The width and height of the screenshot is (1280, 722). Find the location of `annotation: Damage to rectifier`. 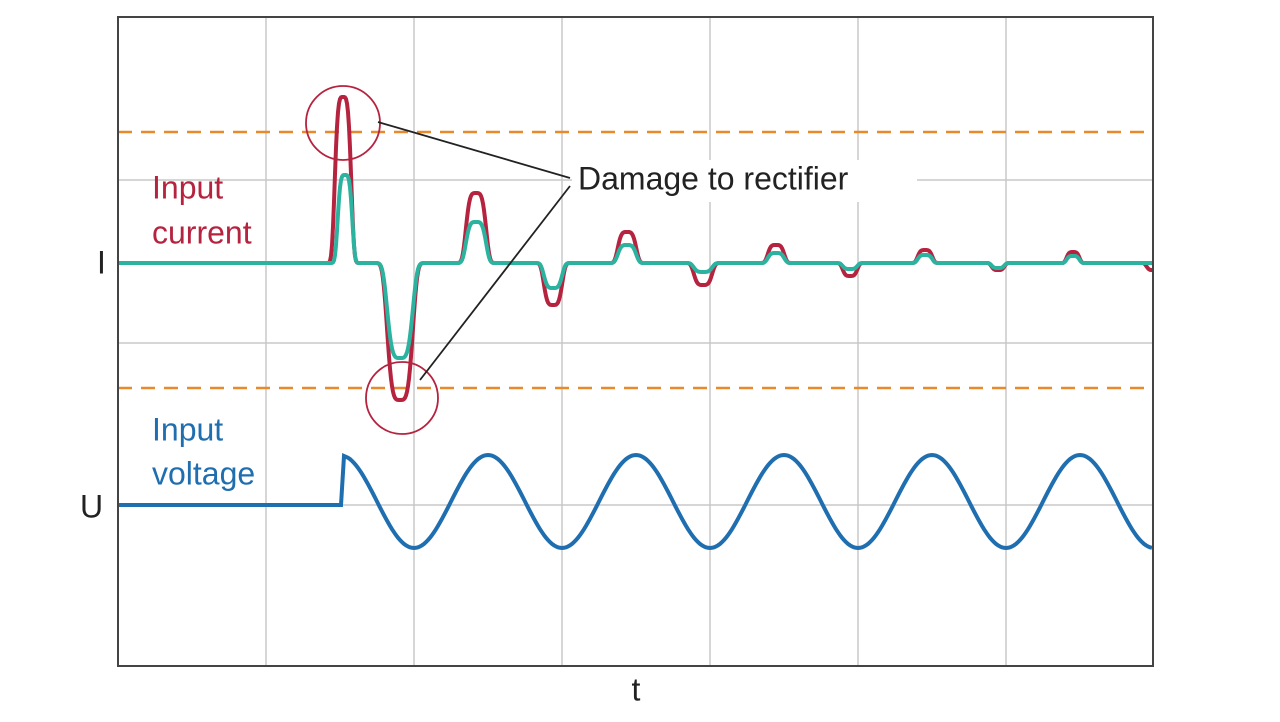

annotation: Damage to rectifier is located at coordinates (713, 178).